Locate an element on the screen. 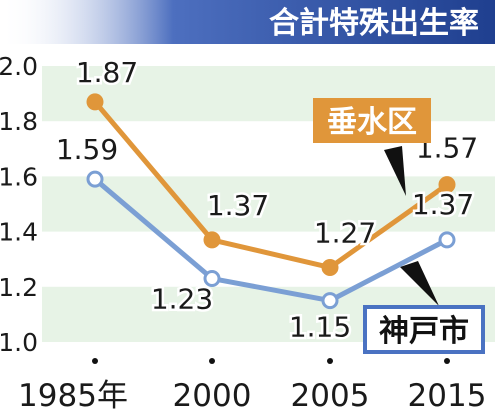 The width and height of the screenshot is (495, 416). y-tick-label: 2.0 is located at coordinates (19, 66).